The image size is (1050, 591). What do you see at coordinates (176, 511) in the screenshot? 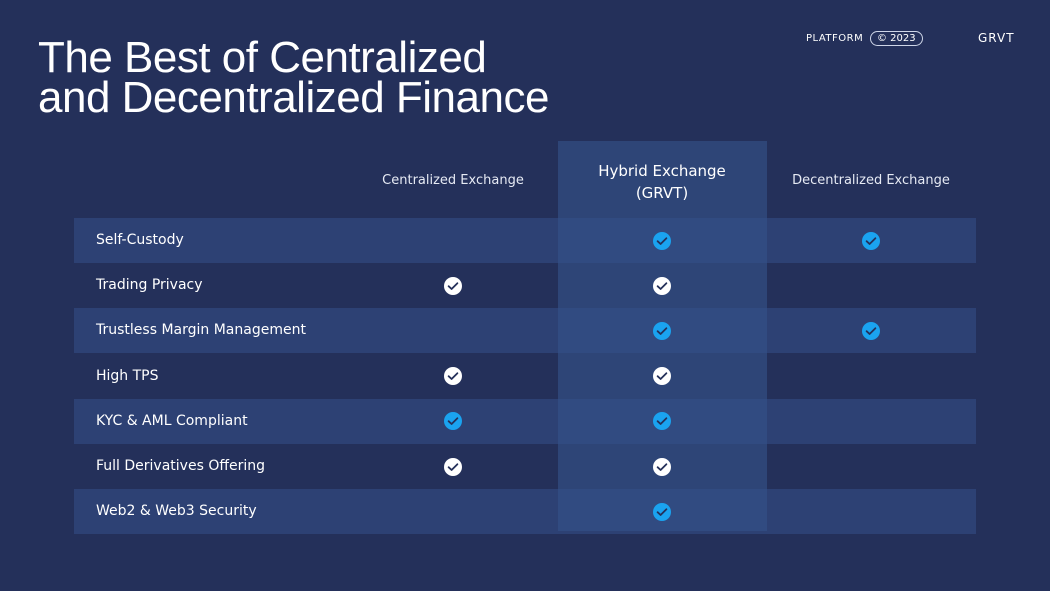
I see `row-label: Web2 & Web3 Security` at bounding box center [176, 511].